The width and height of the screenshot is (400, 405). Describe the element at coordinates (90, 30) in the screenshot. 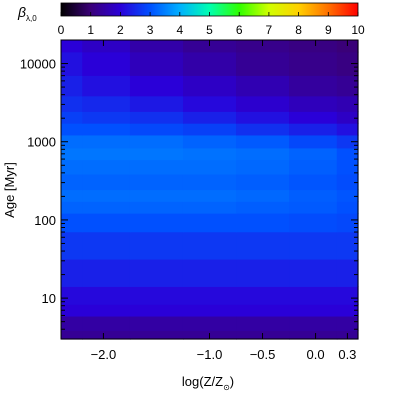

I see `colorbar-tick-label: 1` at that location.